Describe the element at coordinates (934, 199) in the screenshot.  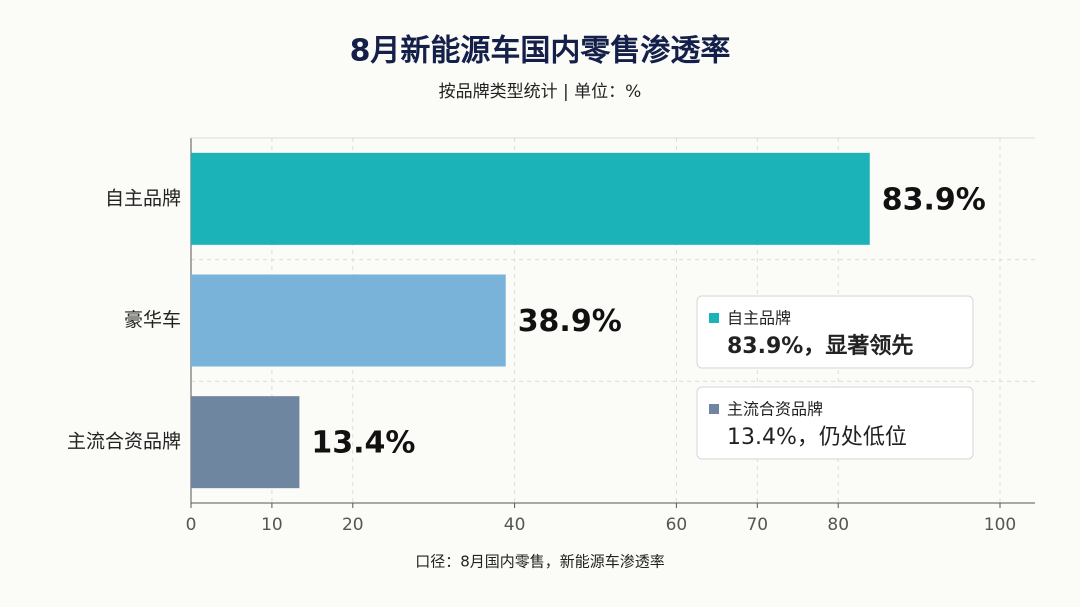
I see `value-label: 83.9%` at that location.